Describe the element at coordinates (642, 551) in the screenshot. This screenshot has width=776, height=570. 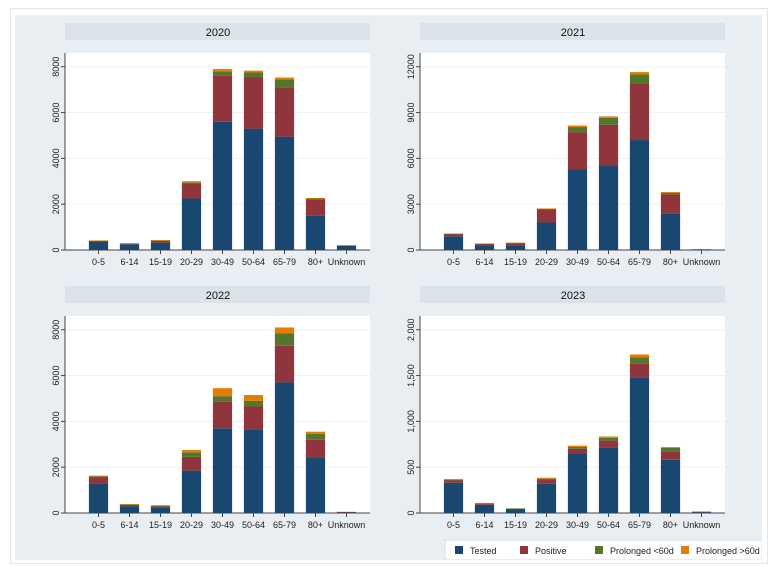
I see `legend-label: Prolonged <60d` at that location.